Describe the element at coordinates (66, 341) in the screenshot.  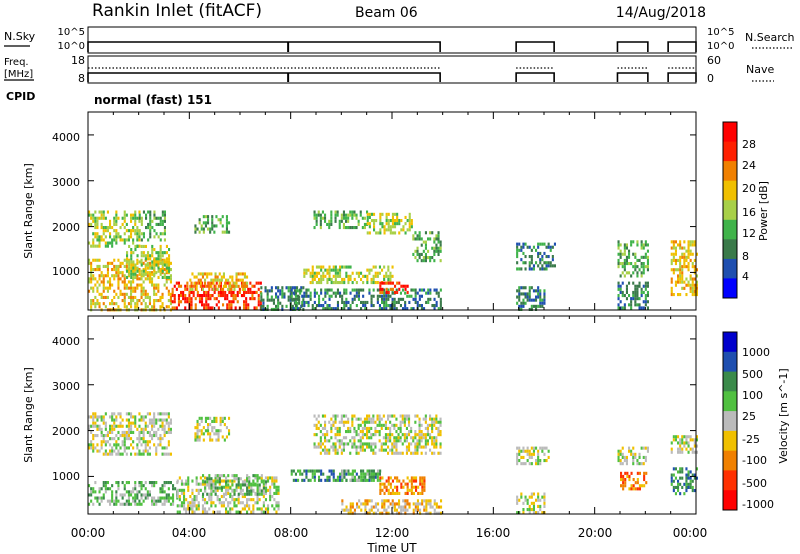
I see `velocity-y-tick-4000: 4000` at that location.